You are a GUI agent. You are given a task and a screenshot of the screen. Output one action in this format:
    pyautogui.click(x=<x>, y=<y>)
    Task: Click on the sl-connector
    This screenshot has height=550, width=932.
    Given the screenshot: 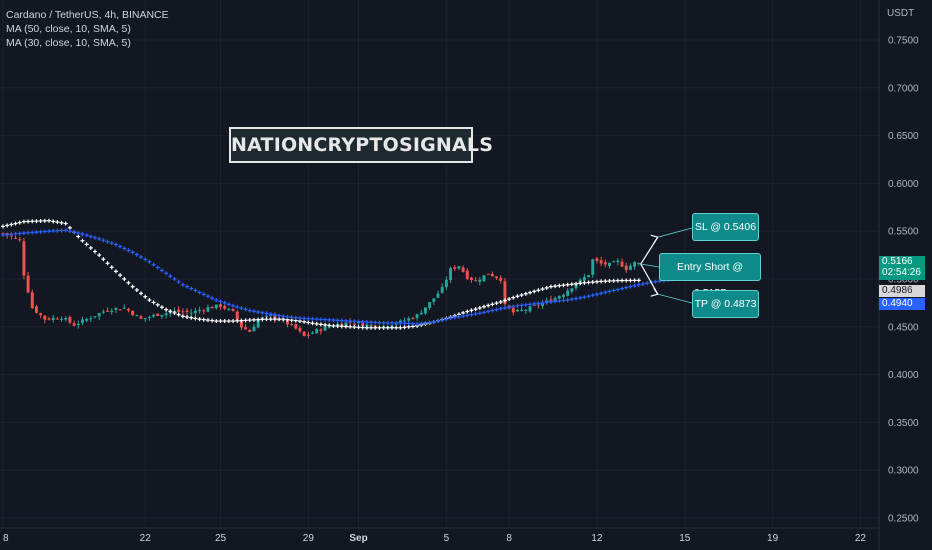 What is the action you would take?
    pyautogui.click(x=675, y=232)
    